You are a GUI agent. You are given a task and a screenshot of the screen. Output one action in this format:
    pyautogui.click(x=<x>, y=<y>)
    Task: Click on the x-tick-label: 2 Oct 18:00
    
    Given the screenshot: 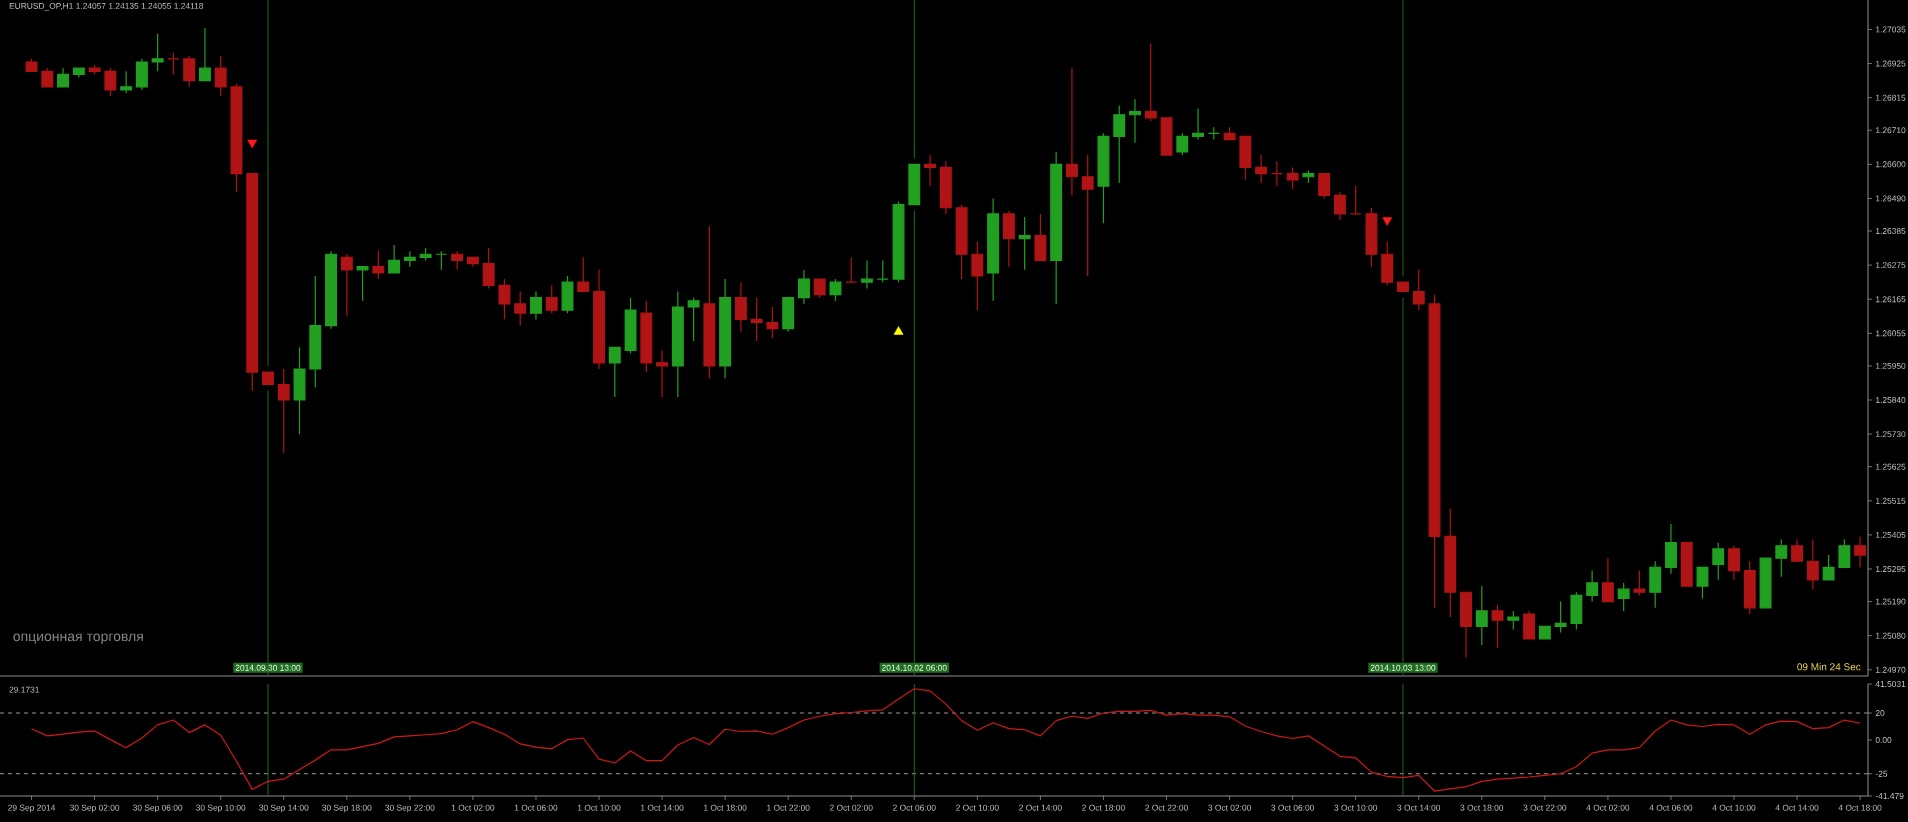 What is the action you would take?
    pyautogui.click(x=1103, y=807)
    